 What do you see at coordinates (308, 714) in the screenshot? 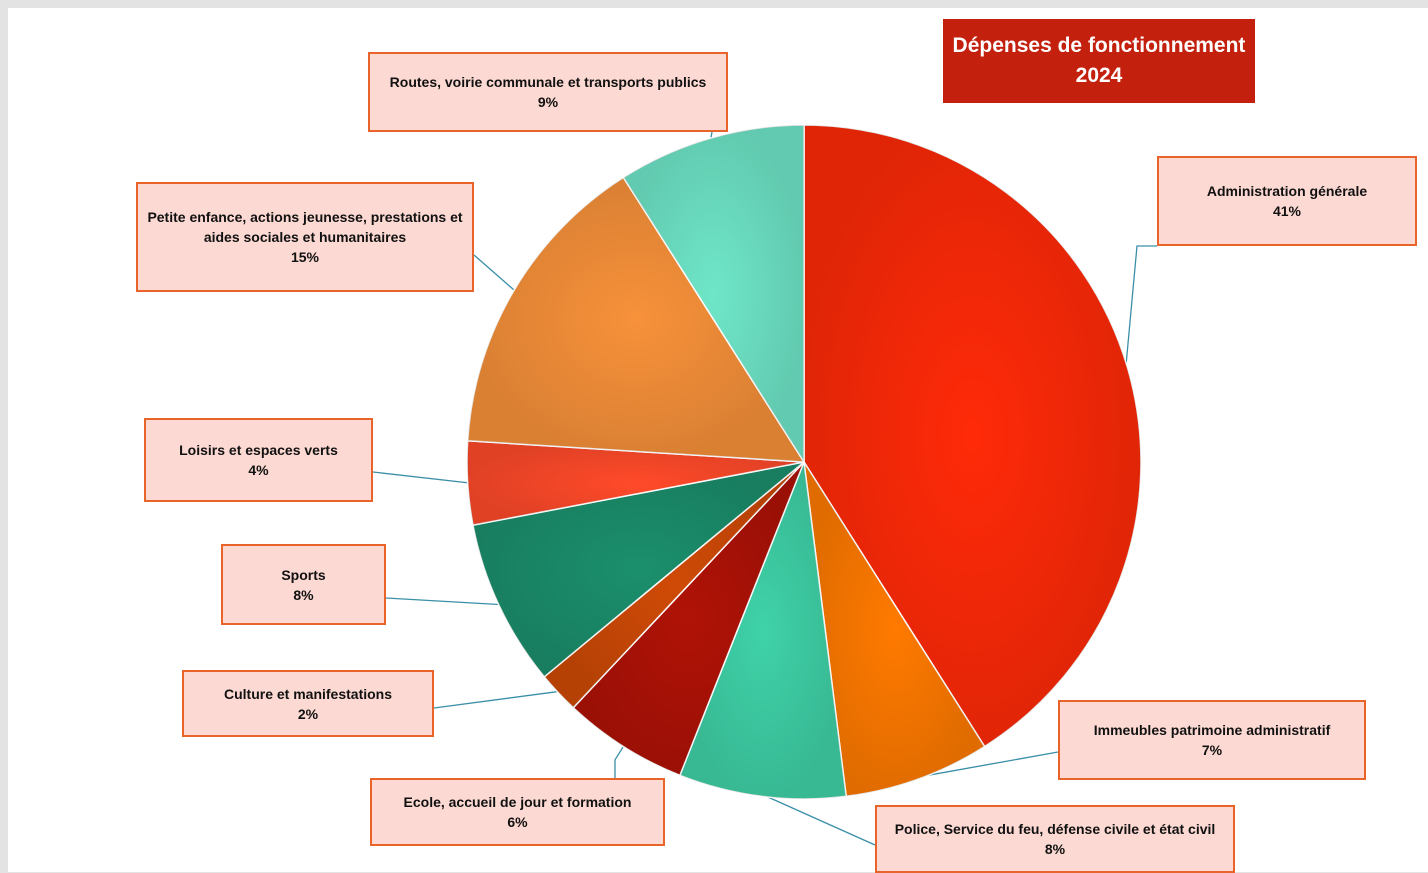
I see `slice-label-value: 2%` at bounding box center [308, 714].